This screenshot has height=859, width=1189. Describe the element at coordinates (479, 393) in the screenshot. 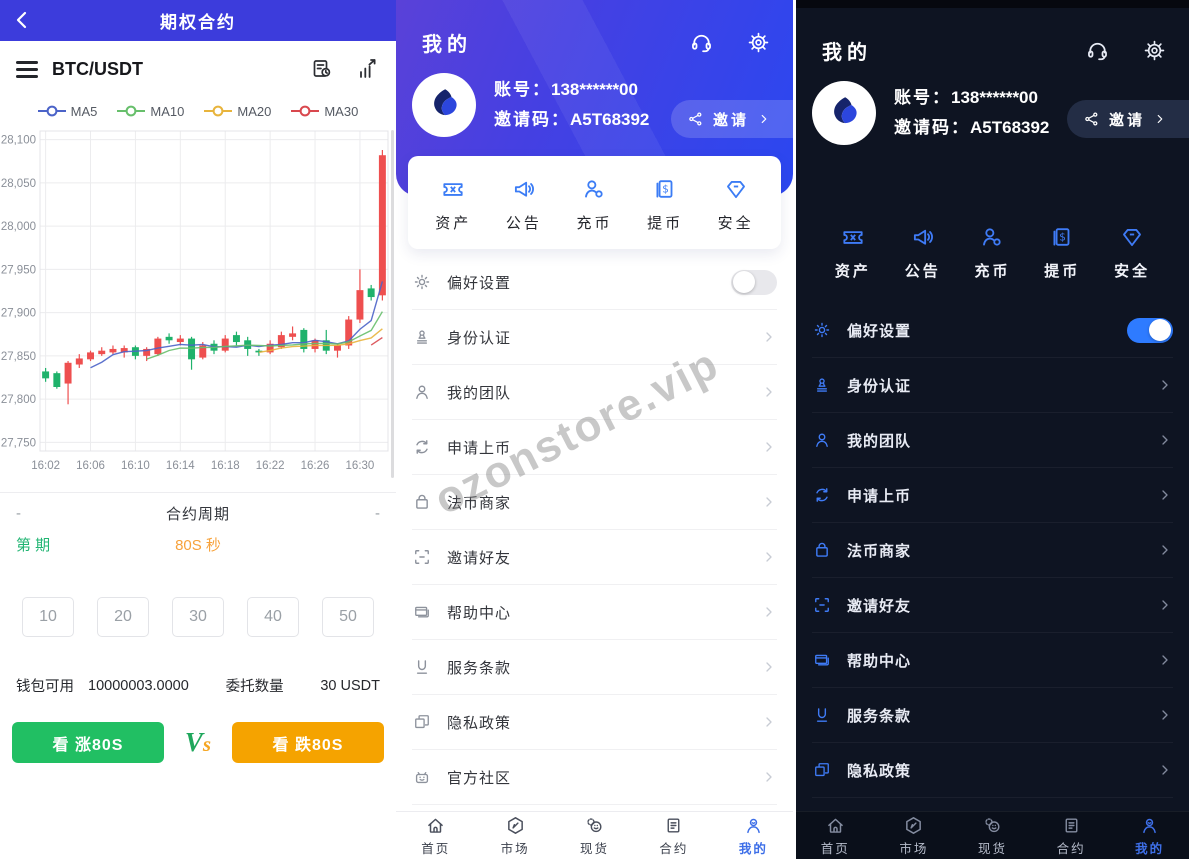

I see `menu-item-label: 我的团队` at that location.